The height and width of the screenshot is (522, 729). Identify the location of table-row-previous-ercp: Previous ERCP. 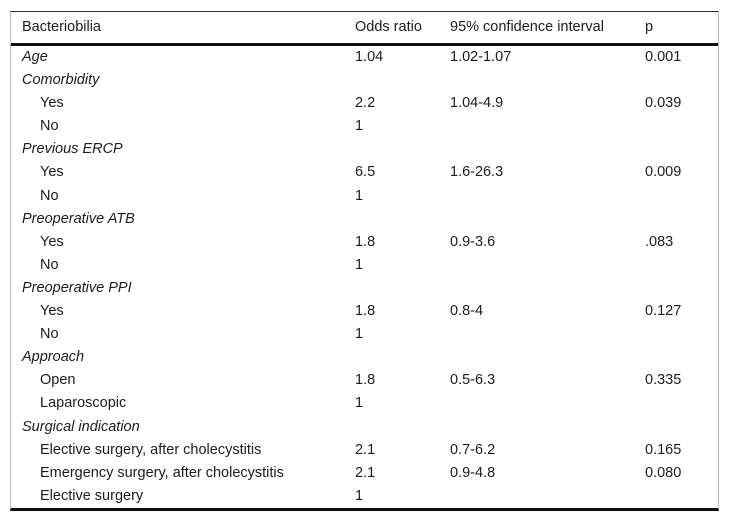
(364, 149).